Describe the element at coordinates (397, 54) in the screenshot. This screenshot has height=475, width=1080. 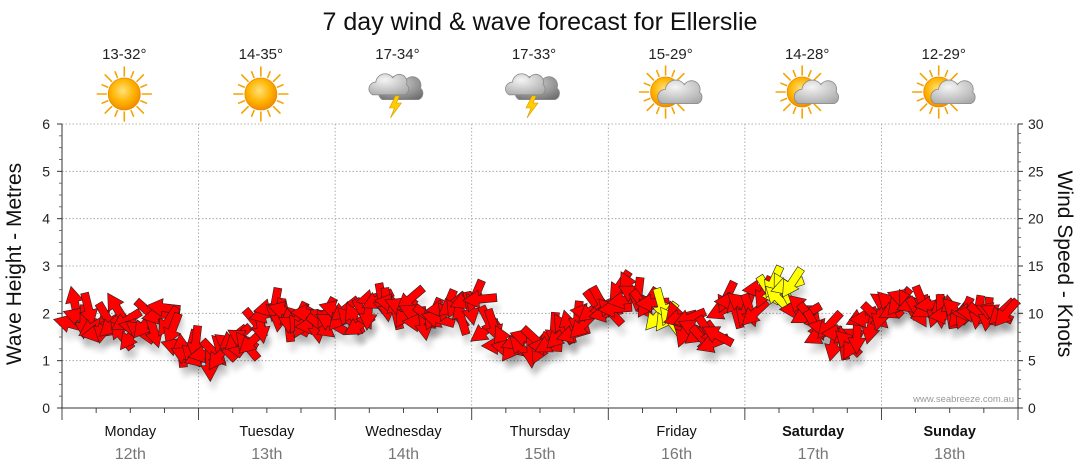
I see `temperature-label: 17-34°` at that location.